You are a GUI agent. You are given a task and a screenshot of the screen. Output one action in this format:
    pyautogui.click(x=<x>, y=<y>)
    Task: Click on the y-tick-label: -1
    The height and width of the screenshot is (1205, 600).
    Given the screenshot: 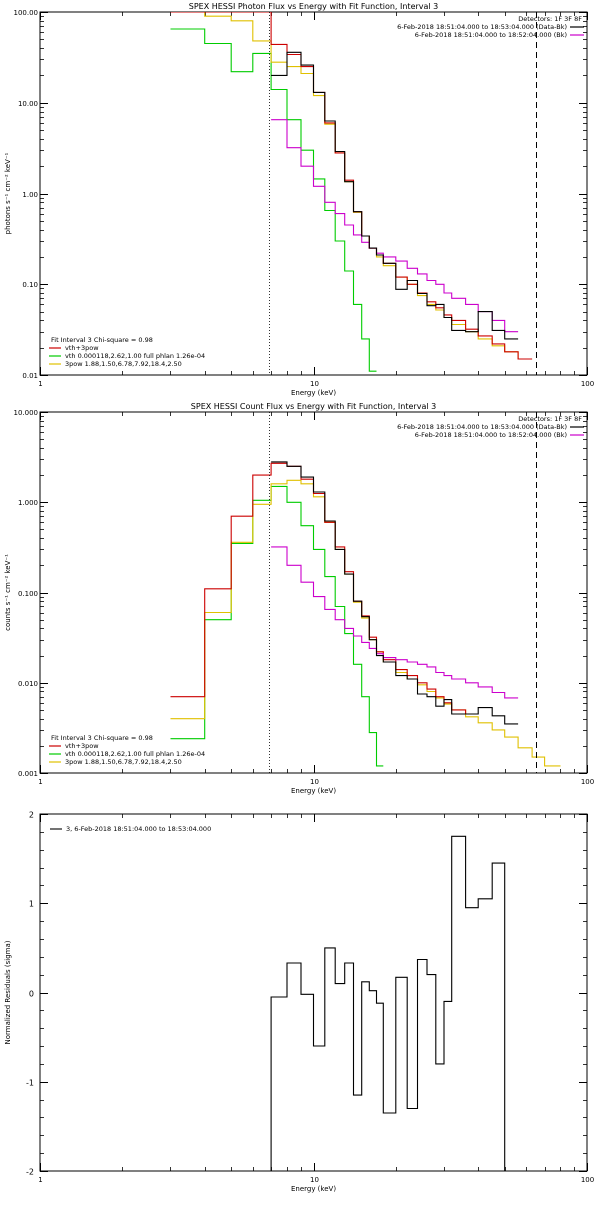 What is the action you would take?
    pyautogui.click(x=30, y=1083)
    